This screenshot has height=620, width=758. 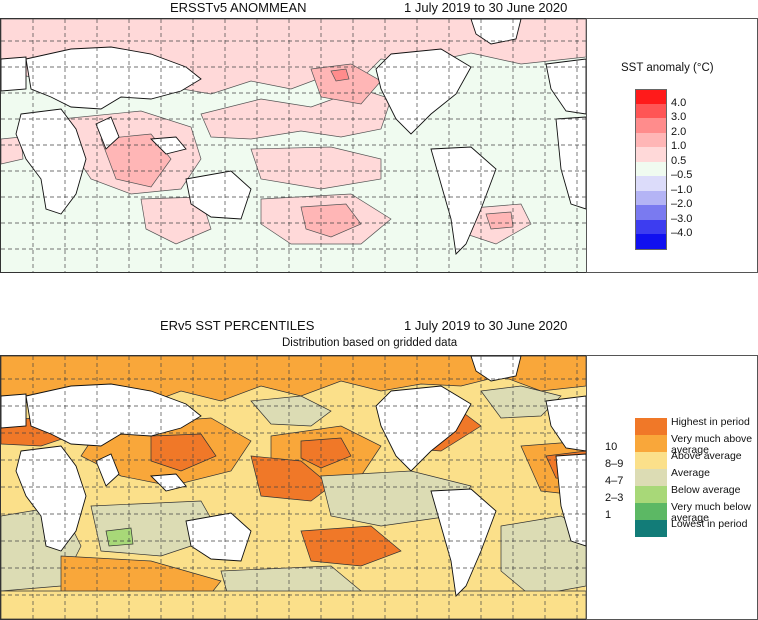 What do you see at coordinates (667, 68) in the screenshot?
I see `anomaly-legend-title: SST anomaly (°C)` at bounding box center [667, 68].